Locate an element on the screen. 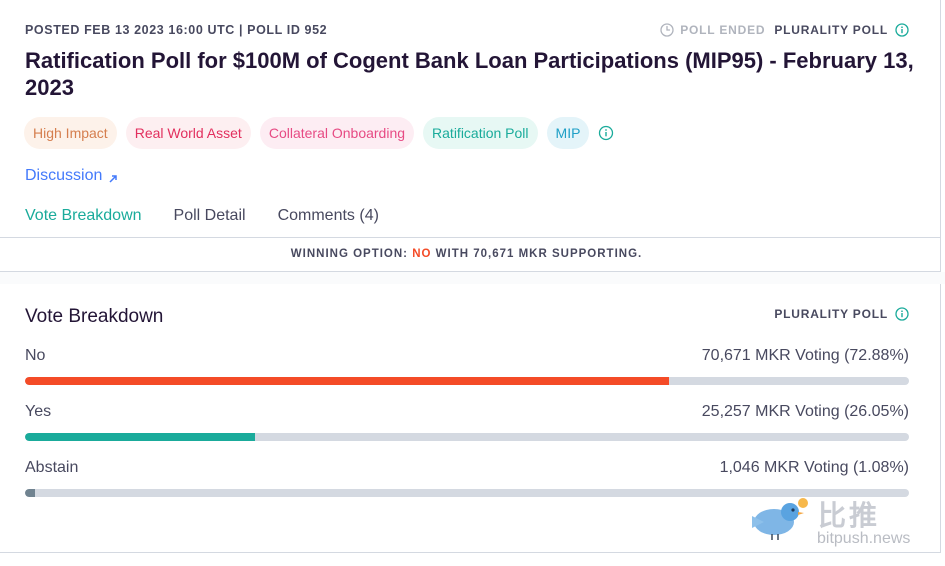 This screenshot has height=566, width=945. vote-breakdown-title: Vote Breakdown is located at coordinates (94, 316).